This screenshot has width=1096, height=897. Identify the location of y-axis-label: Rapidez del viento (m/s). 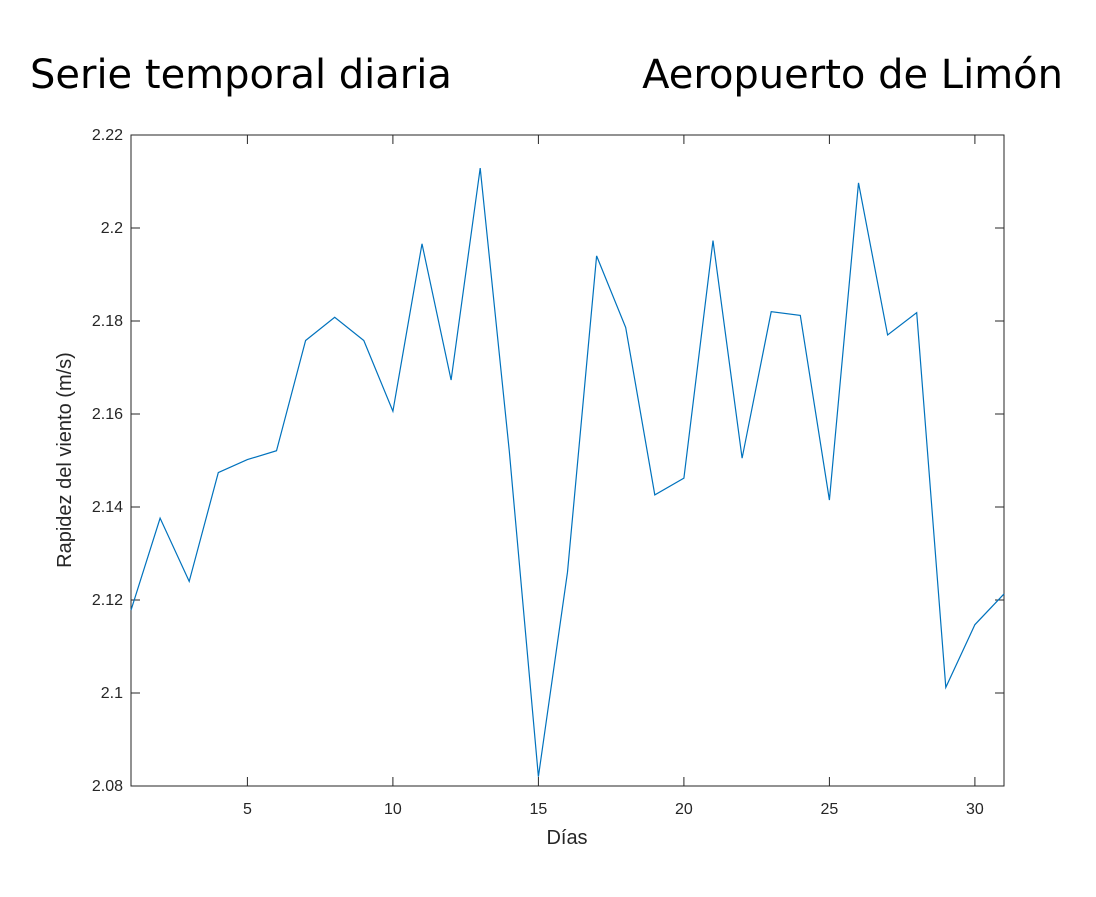
(65, 460).